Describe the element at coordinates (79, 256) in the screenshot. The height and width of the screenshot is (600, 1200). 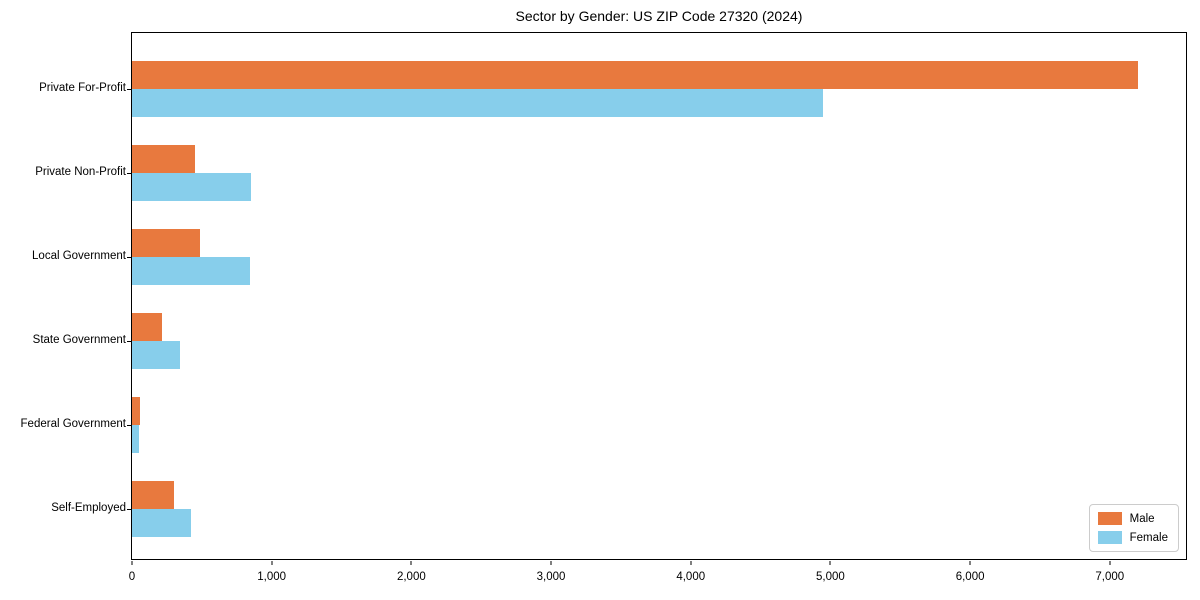
I see `category-label: Local Government` at that location.